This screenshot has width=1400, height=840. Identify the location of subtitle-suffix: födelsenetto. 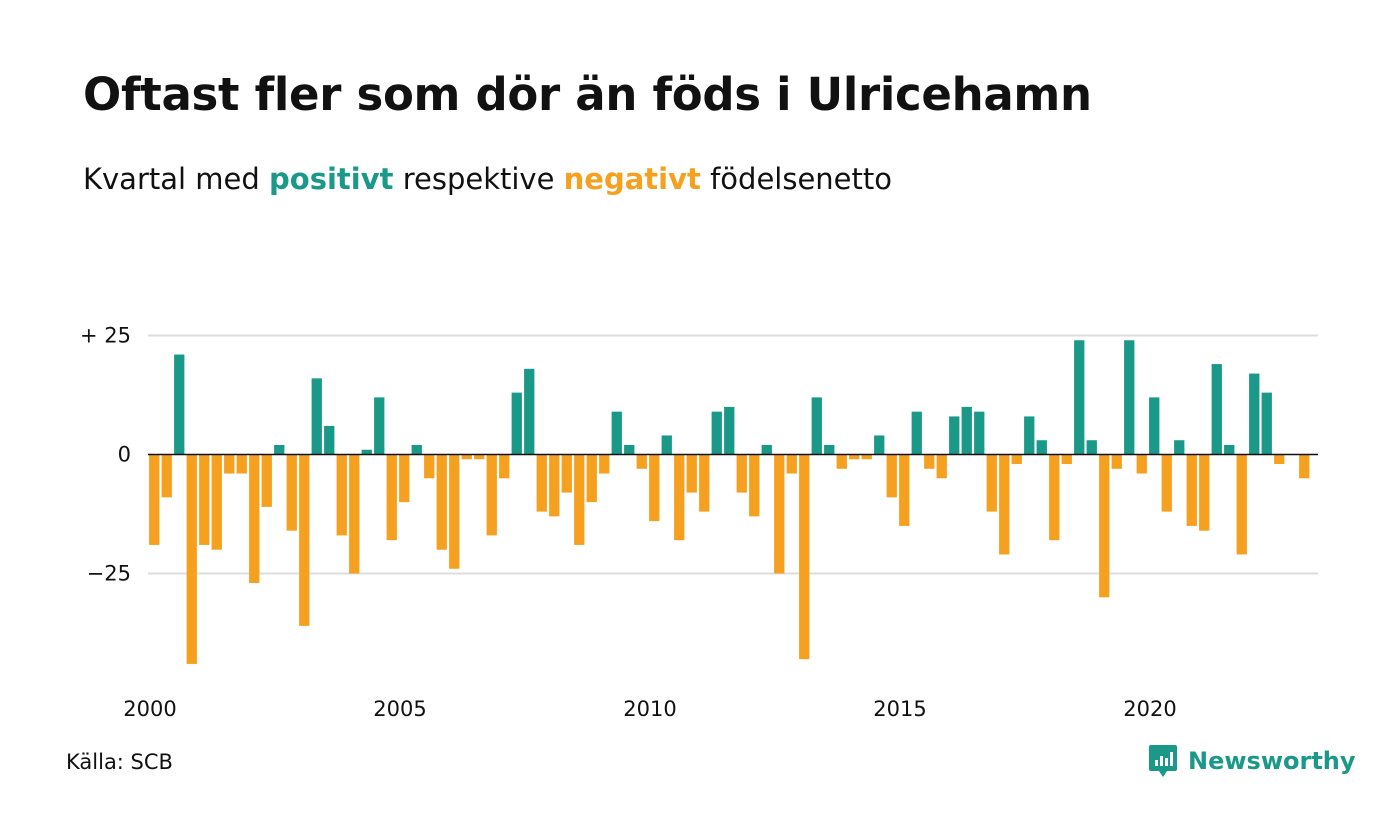
(801, 179).